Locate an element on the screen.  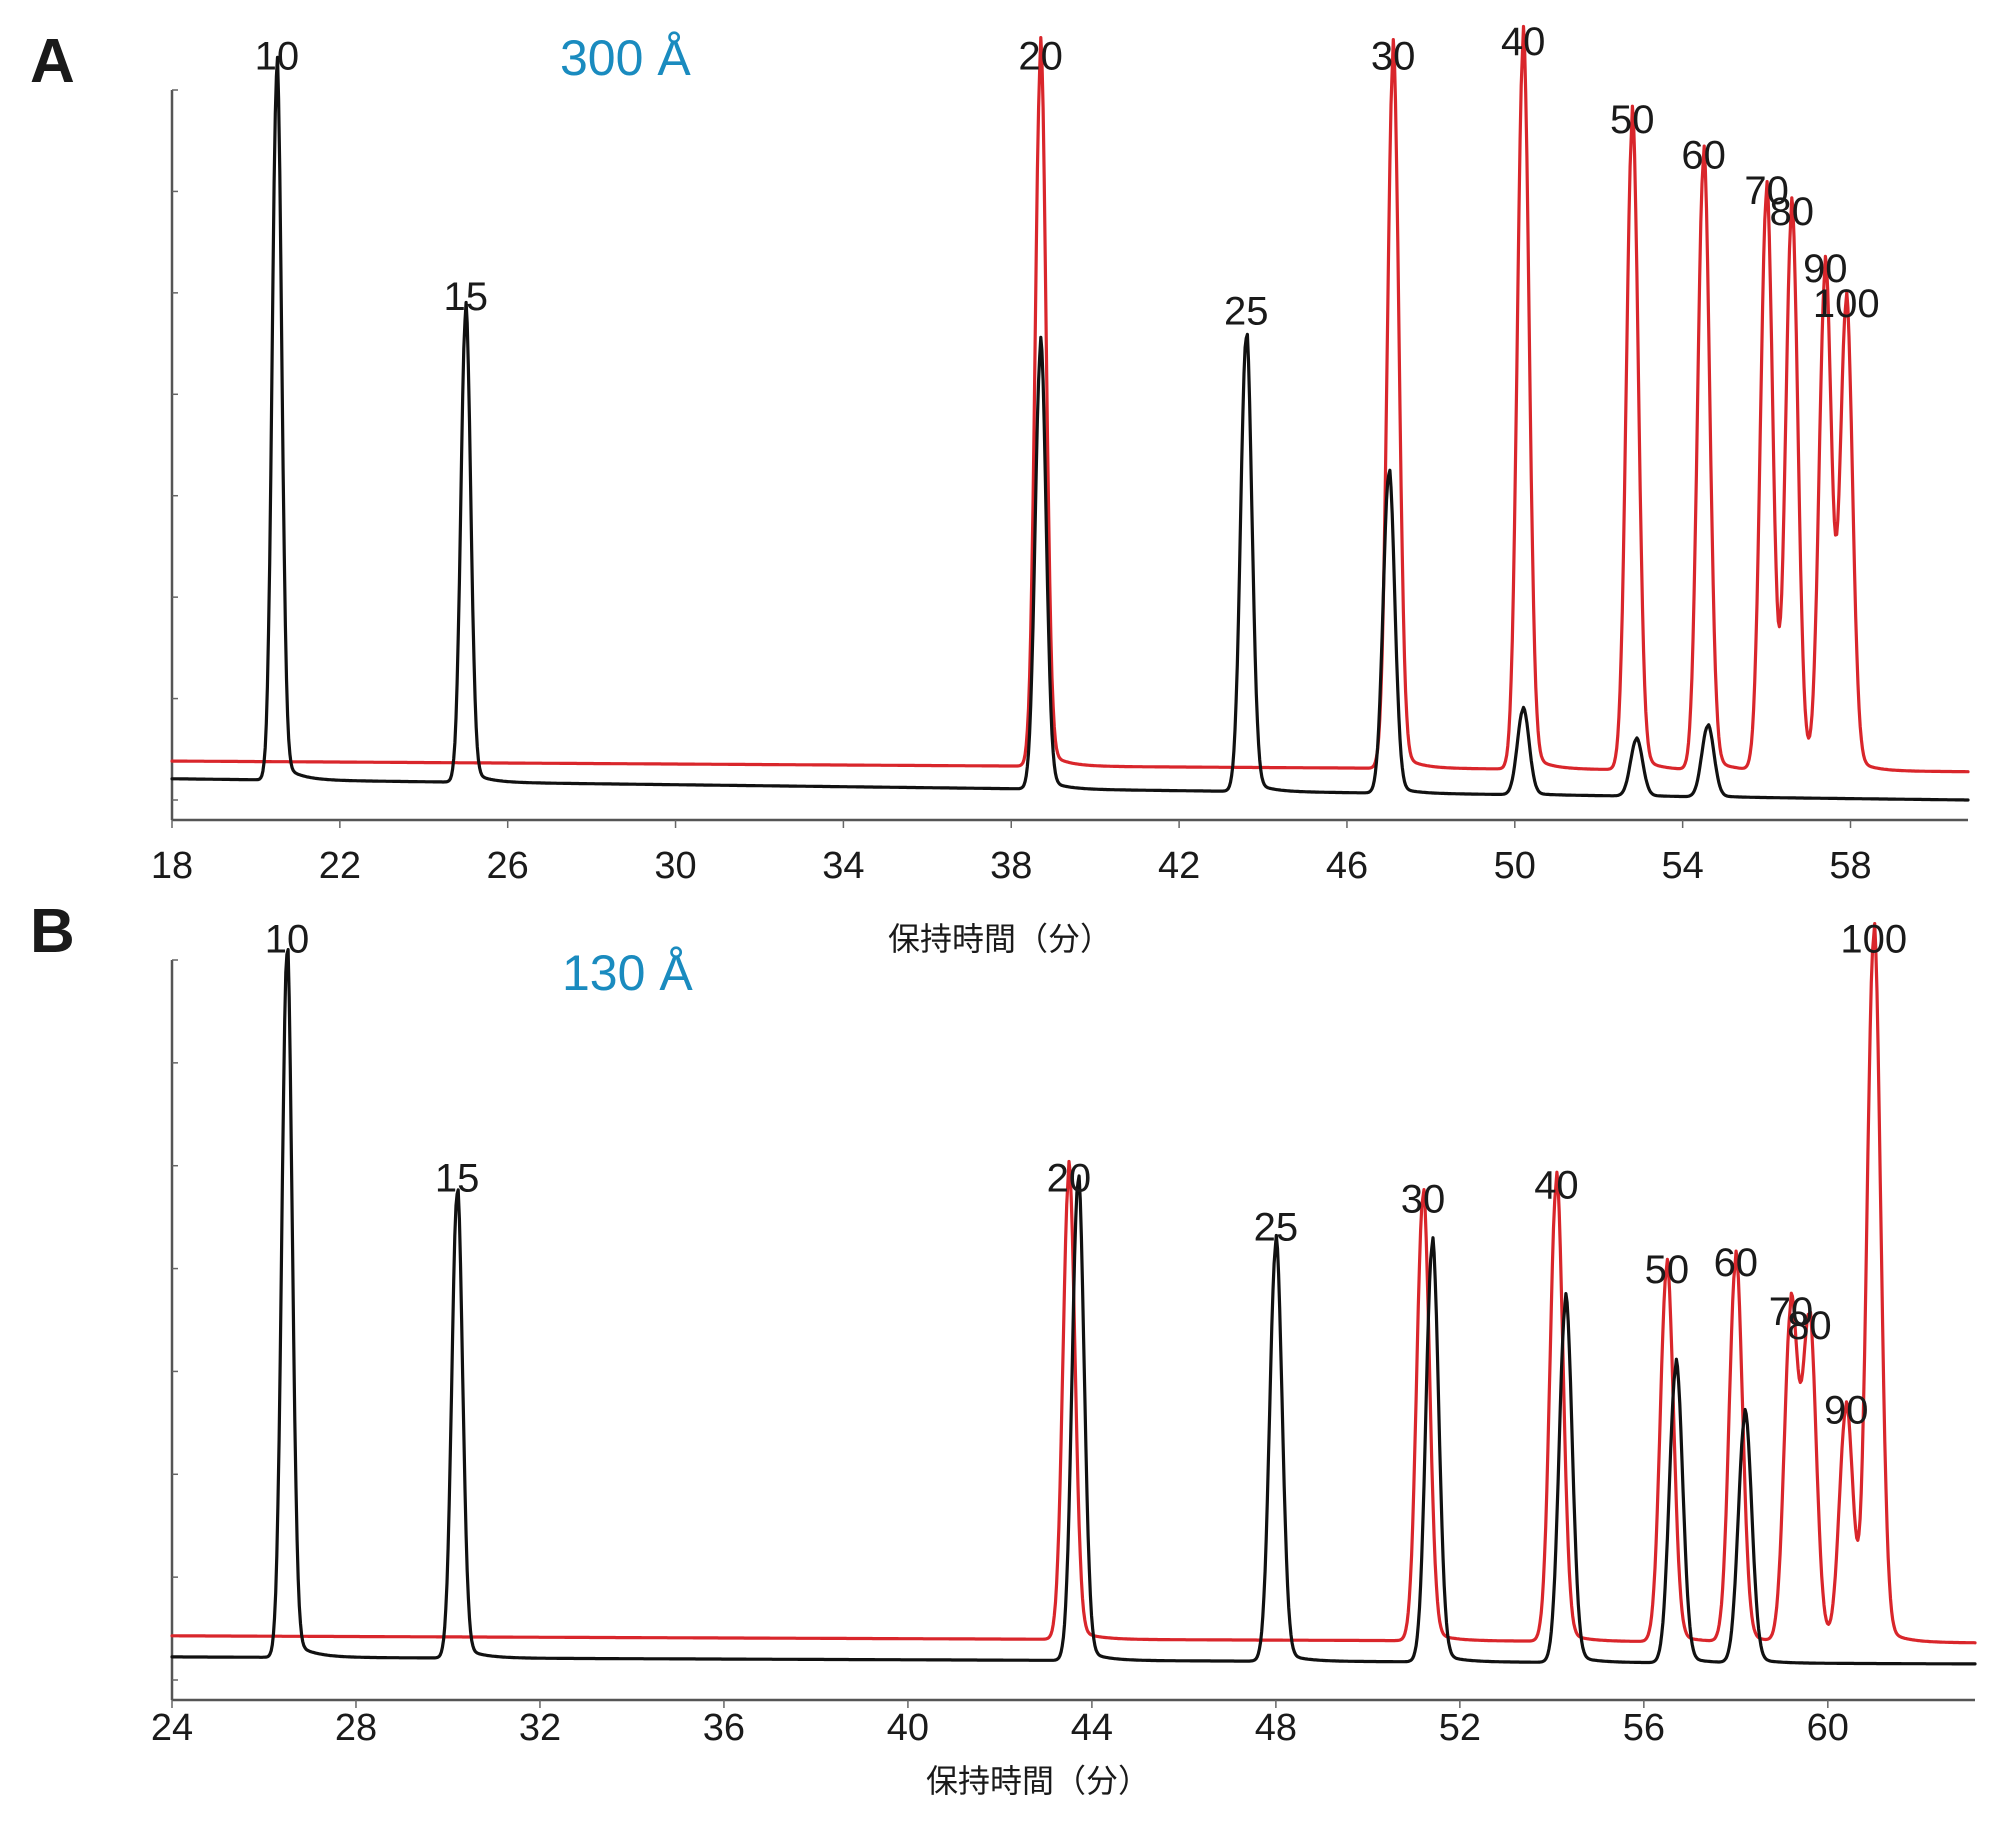
panel-a-x-axis-label: 保持時間（分） is located at coordinates (1000, 939).